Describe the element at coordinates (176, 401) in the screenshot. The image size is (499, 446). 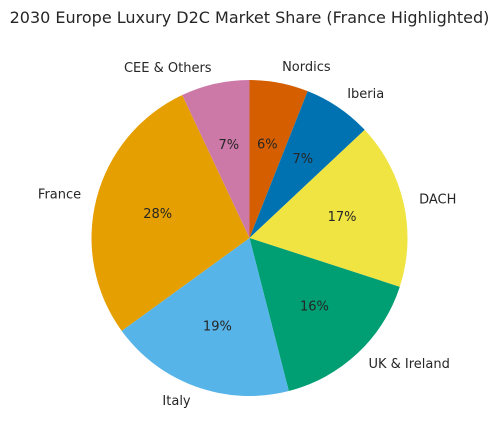
I see `pie-label-italy: Italy` at that location.